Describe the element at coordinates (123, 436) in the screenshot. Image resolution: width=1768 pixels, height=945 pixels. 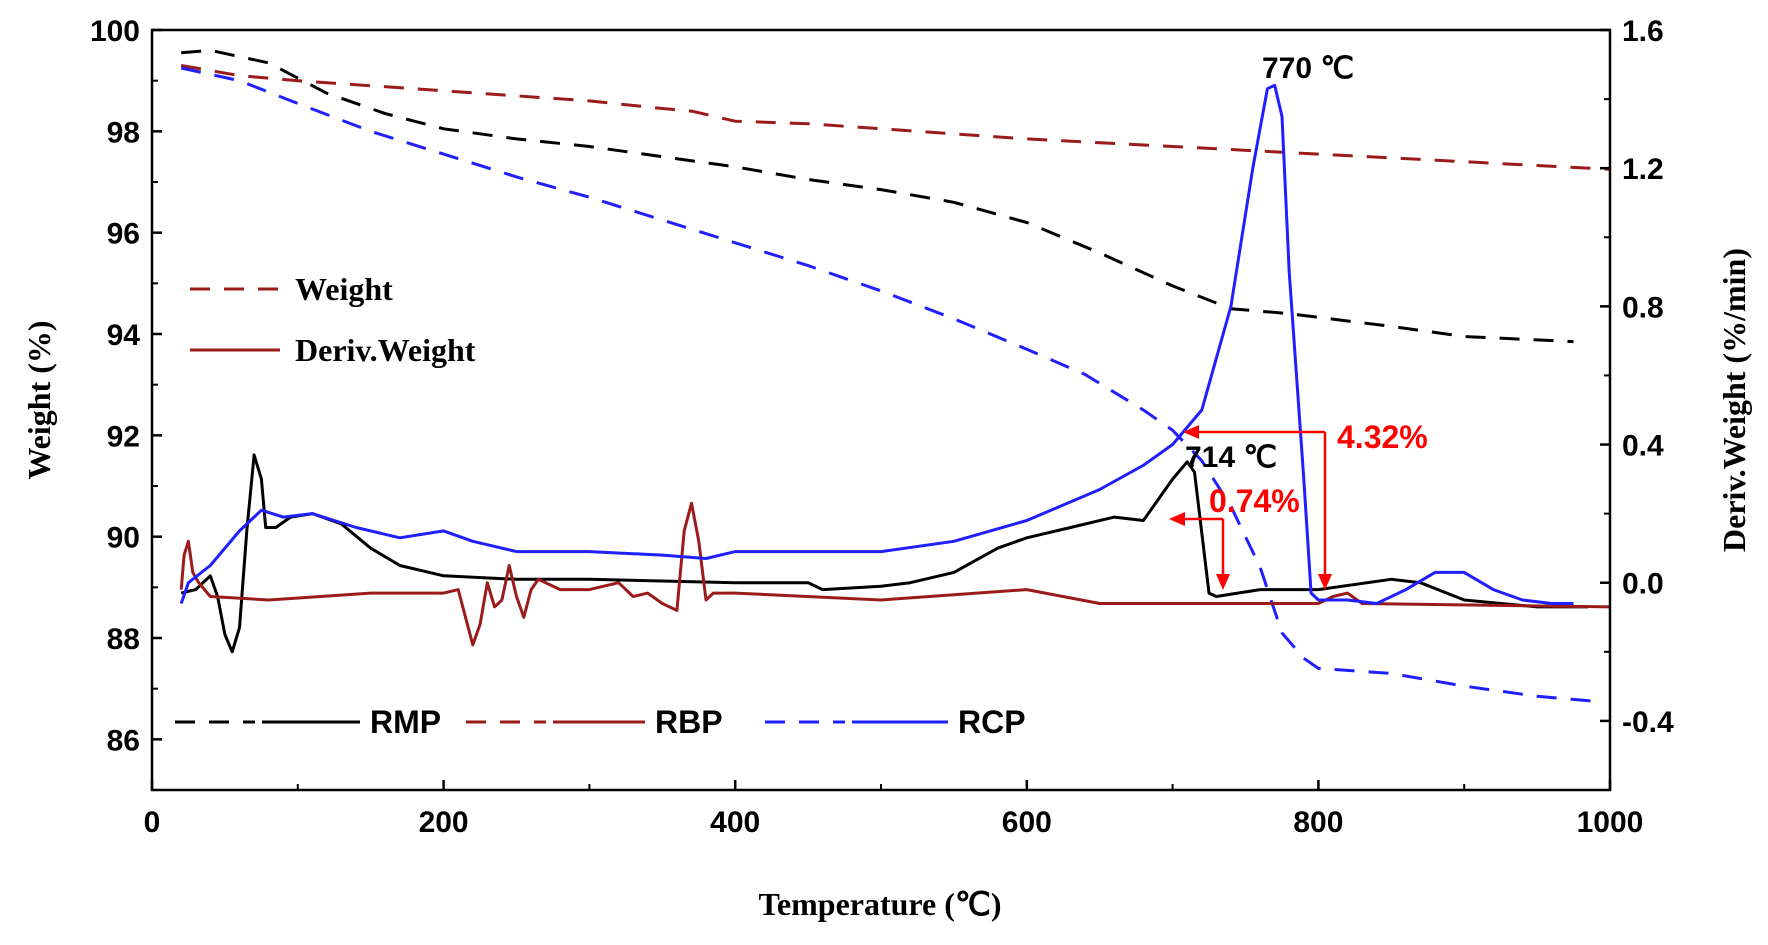
I see `y-left-tick-label: 92` at that location.